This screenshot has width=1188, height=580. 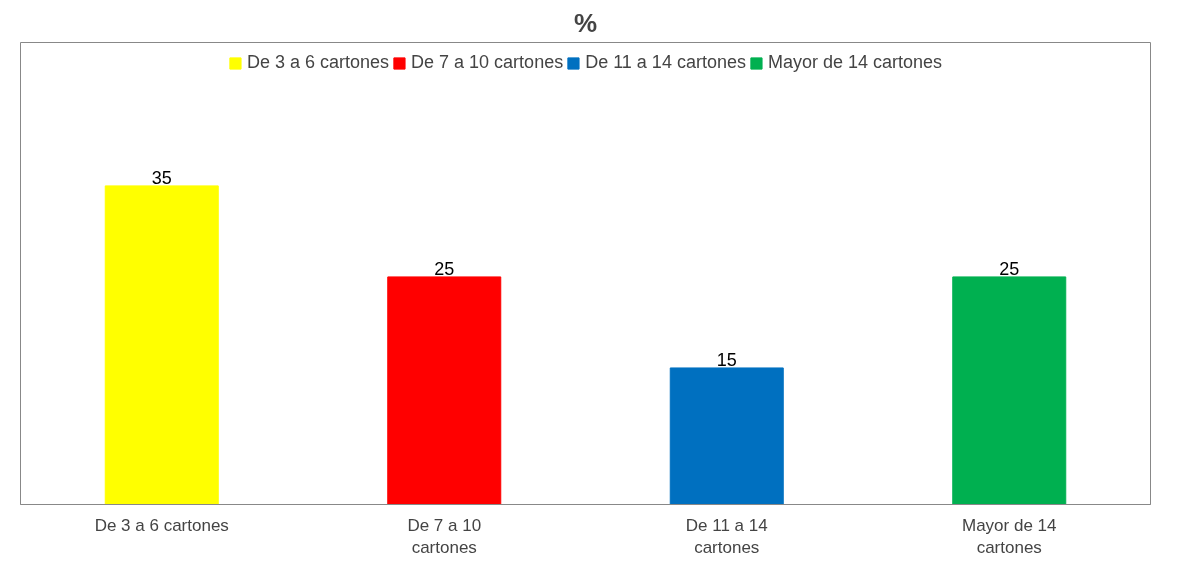 I want to click on legend-label: Mayor de 14 cartones, so click(x=855, y=62).